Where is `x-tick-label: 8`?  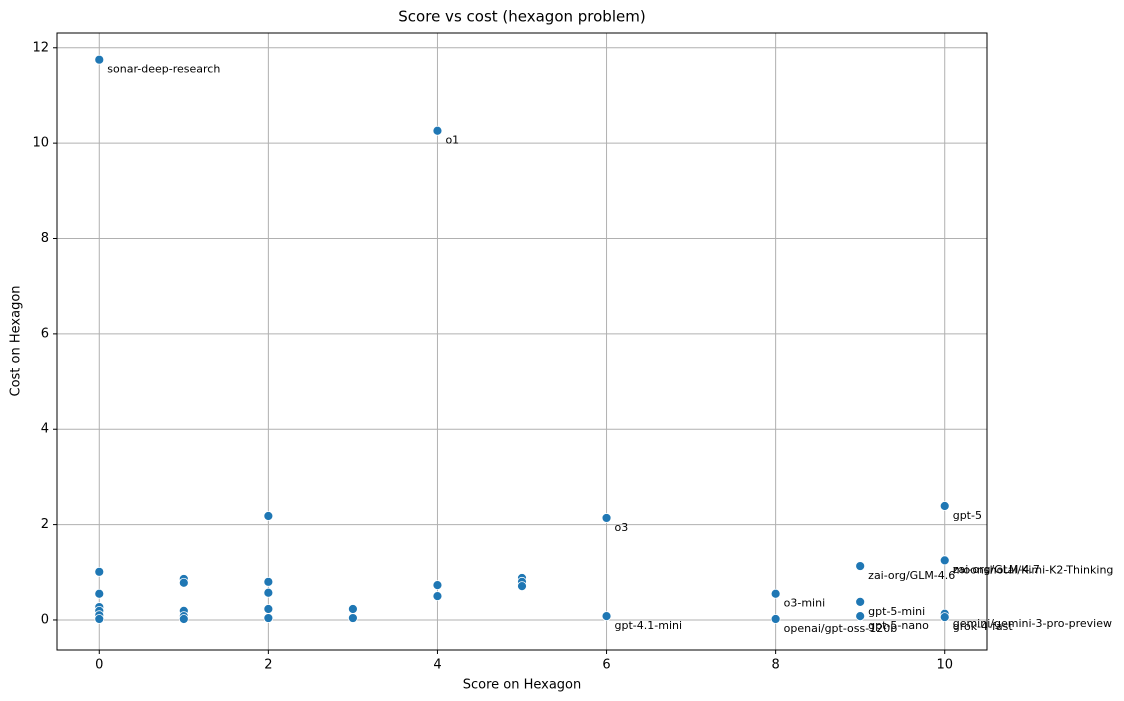 x-tick-label: 8 is located at coordinates (775, 665).